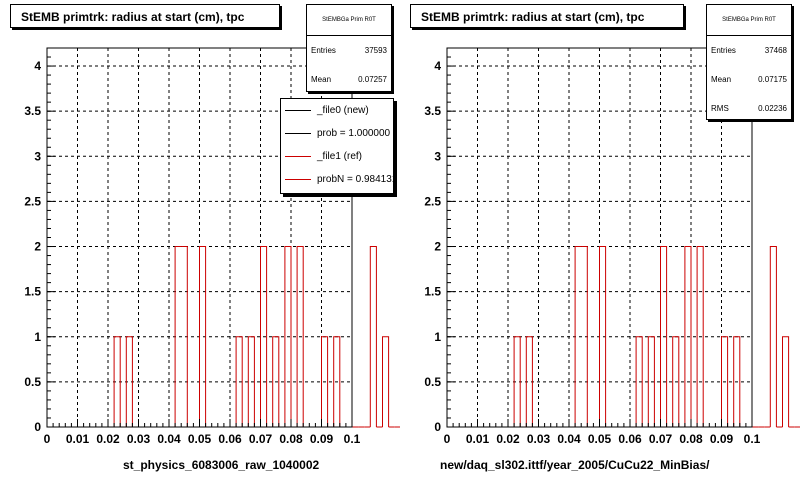 This screenshot has height=480, width=800. I want to click on plot-title-left: StEMB primtrk: radius at start (cm), tpc, so click(145, 16).